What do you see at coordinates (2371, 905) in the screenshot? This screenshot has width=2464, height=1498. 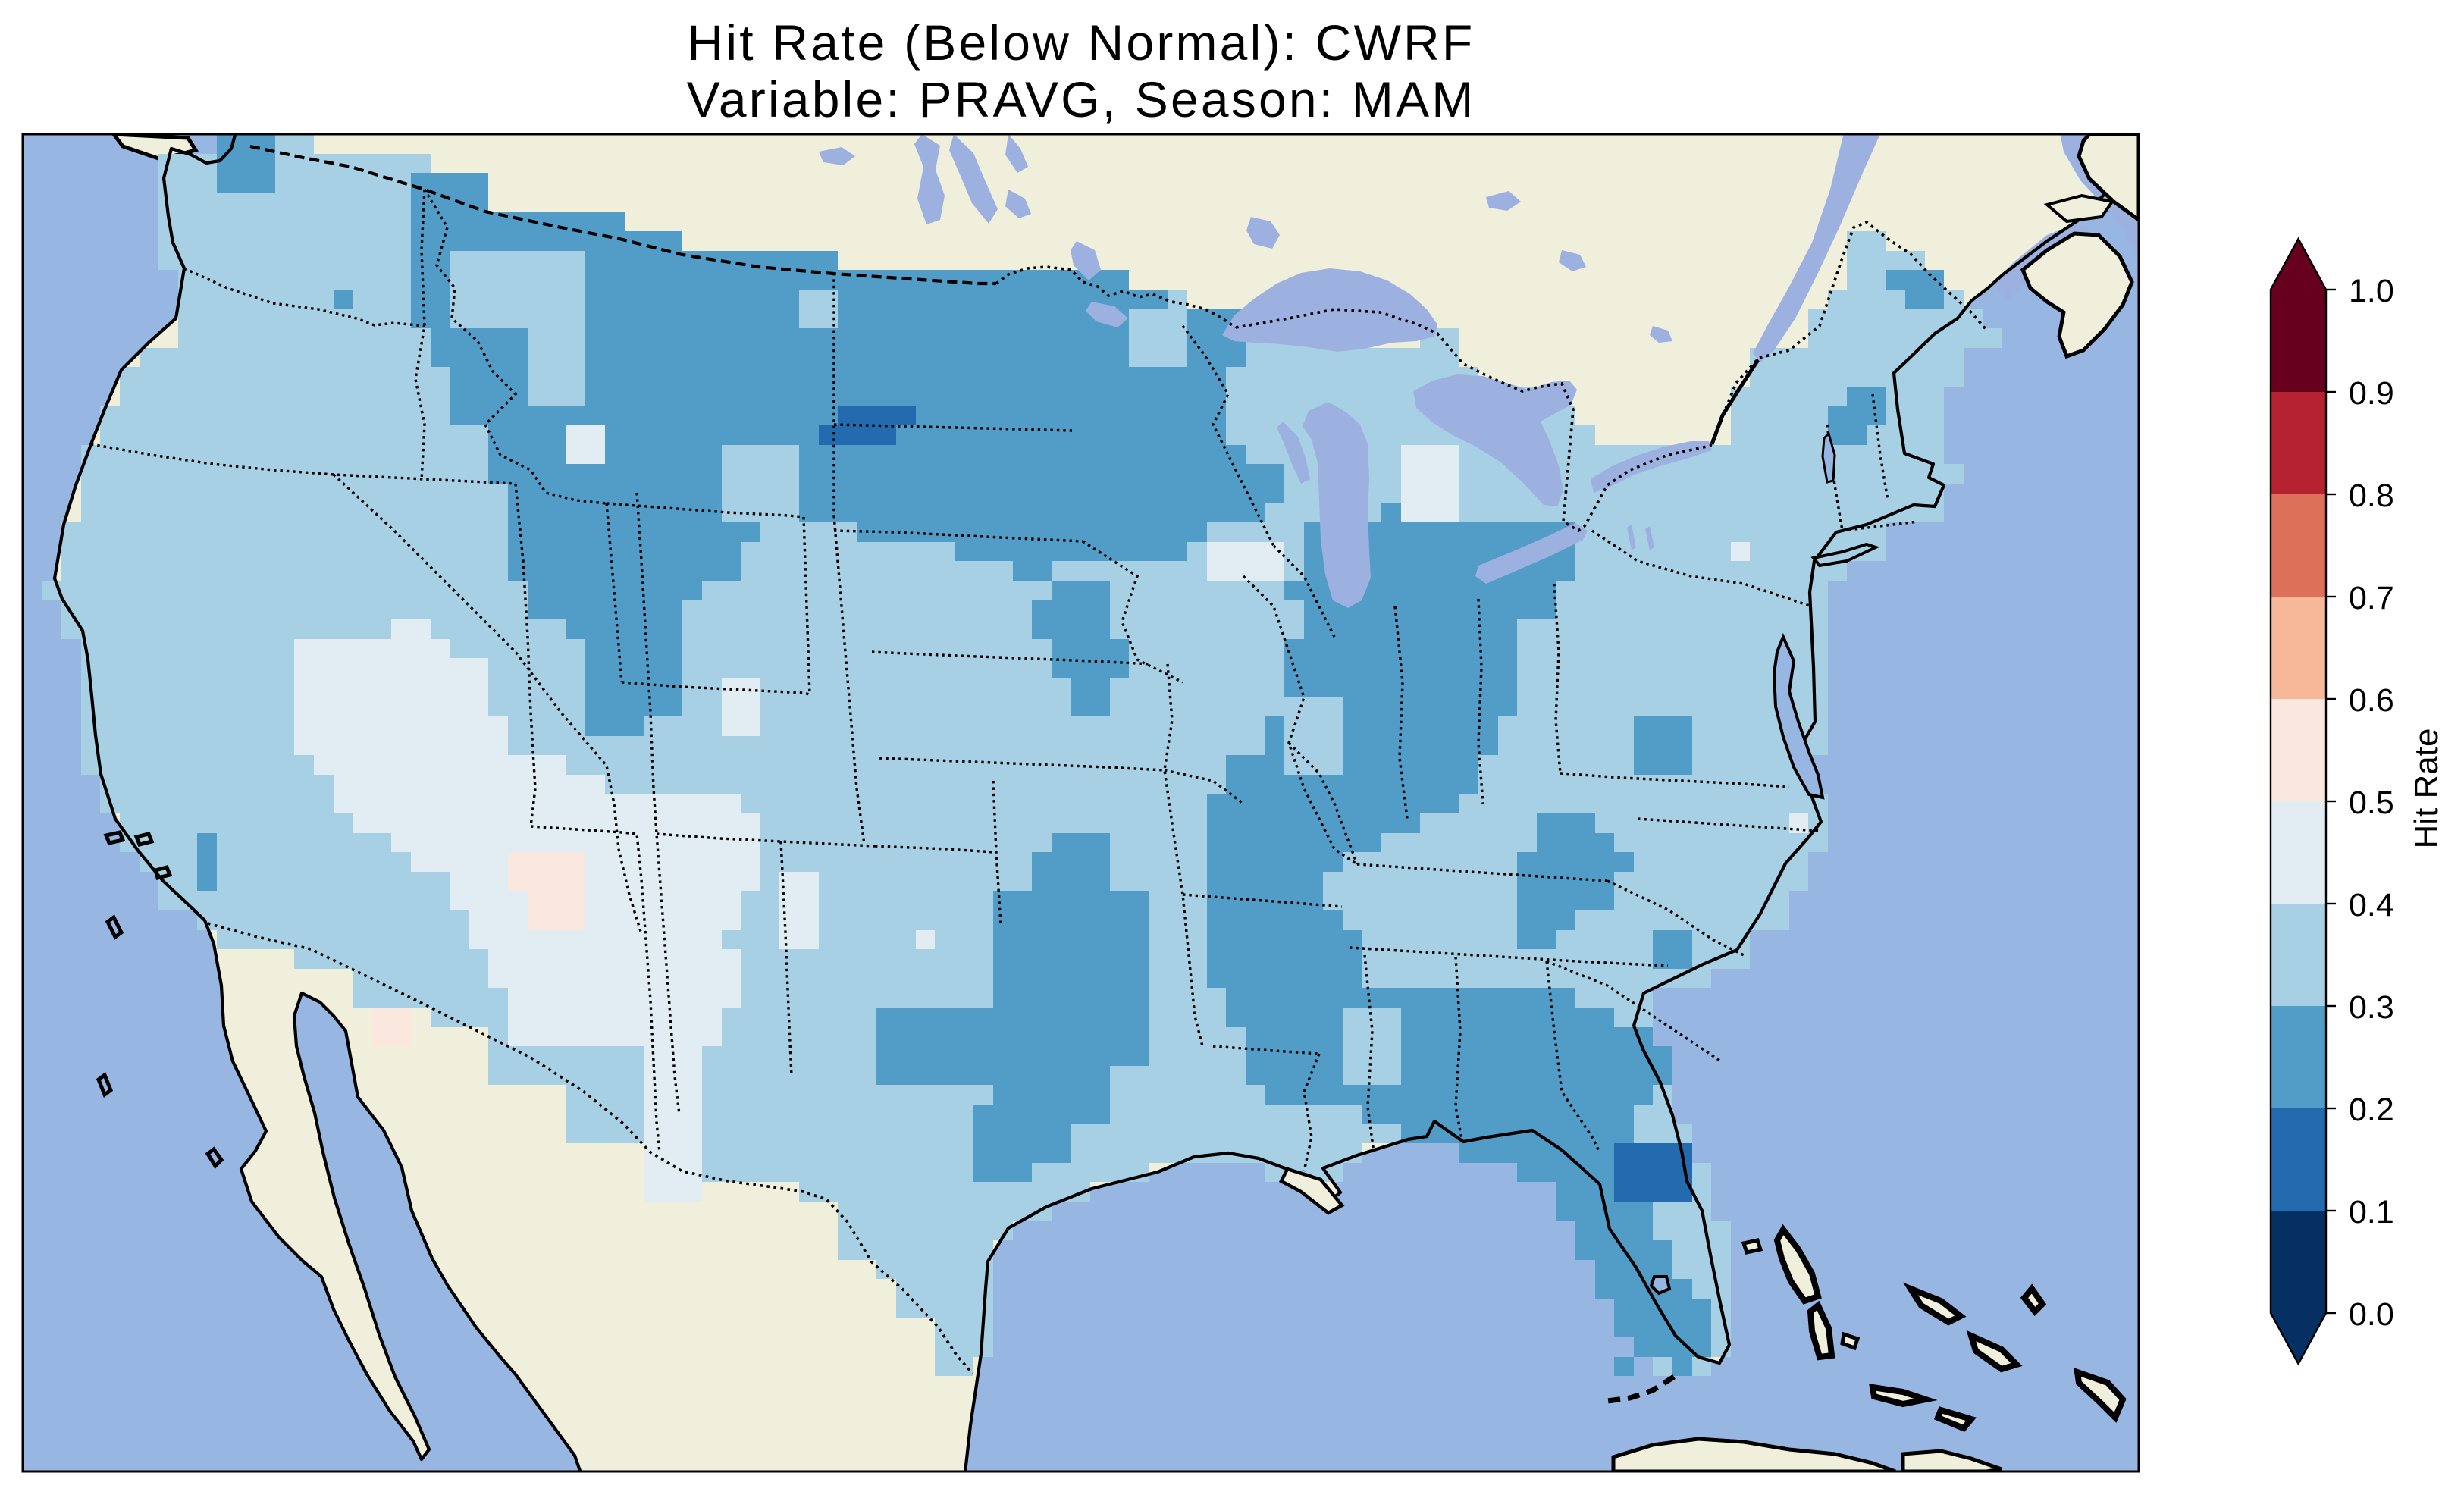 I see `svg-text: 0.4` at bounding box center [2371, 905].